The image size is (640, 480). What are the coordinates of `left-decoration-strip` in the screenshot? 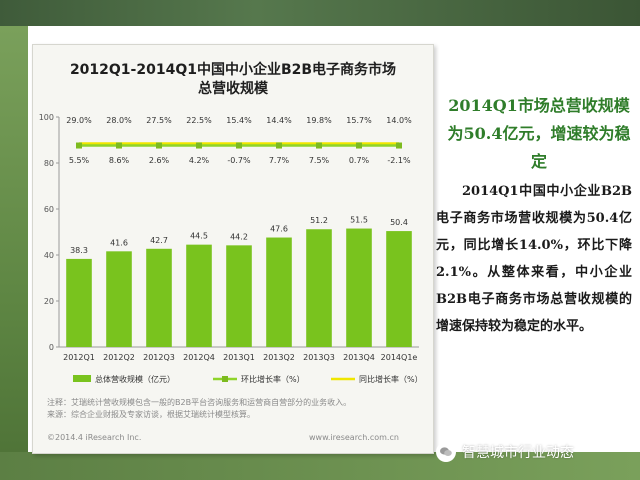 It's located at (14, 253).